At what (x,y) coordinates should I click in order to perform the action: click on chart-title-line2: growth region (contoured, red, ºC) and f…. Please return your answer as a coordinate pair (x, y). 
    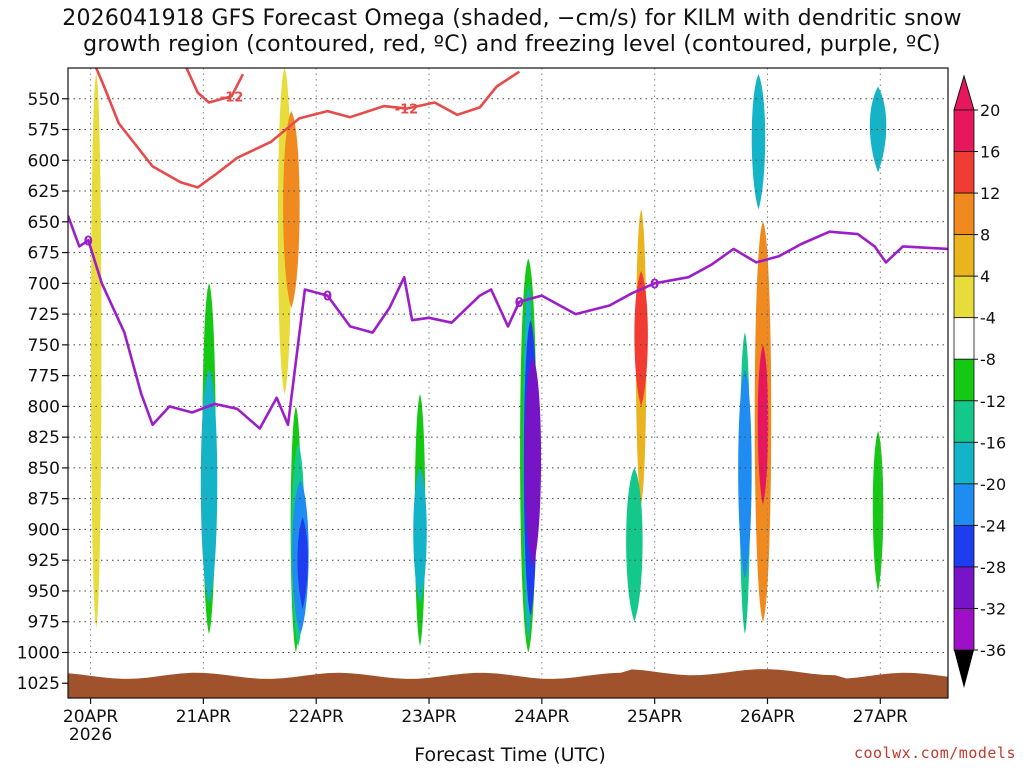
    Looking at the image, I should click on (512, 44).